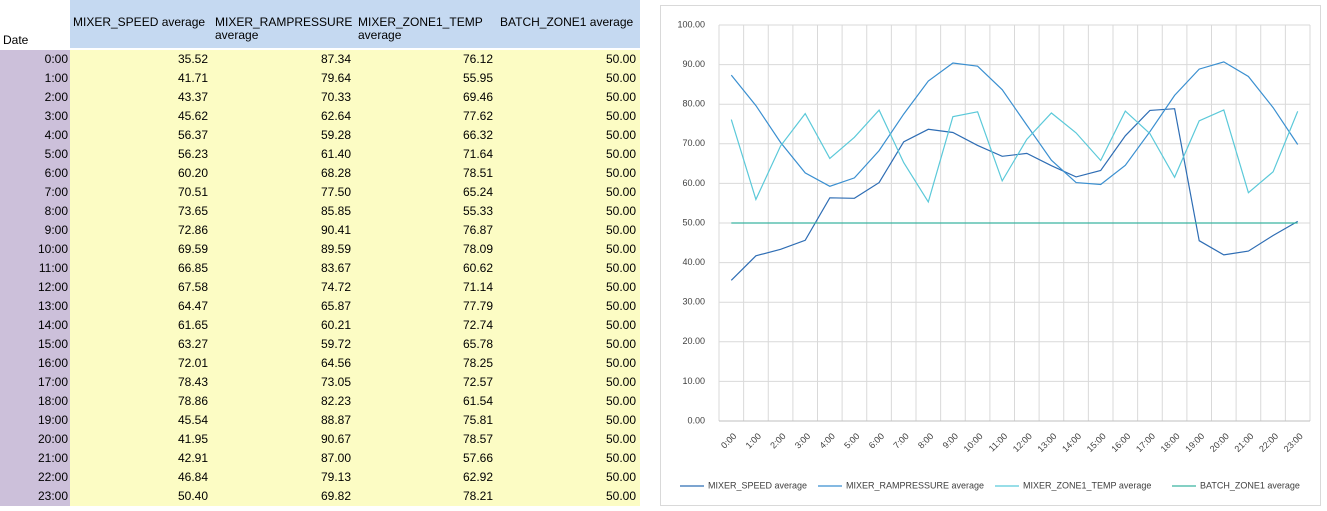  I want to click on date-cell: 6:00, so click(35, 173).